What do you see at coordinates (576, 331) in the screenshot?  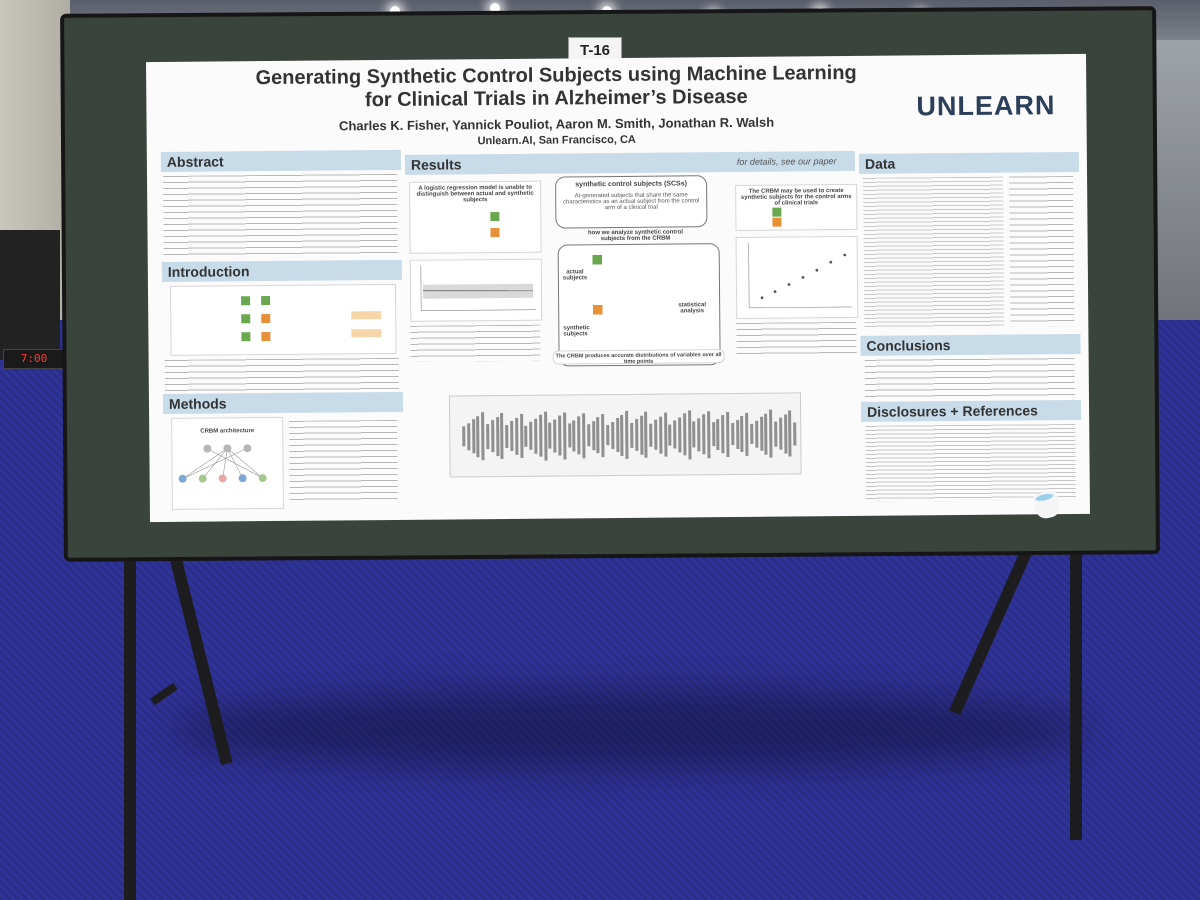 I see `synthetic-subjects-label: synthetic subjects` at bounding box center [576, 331].